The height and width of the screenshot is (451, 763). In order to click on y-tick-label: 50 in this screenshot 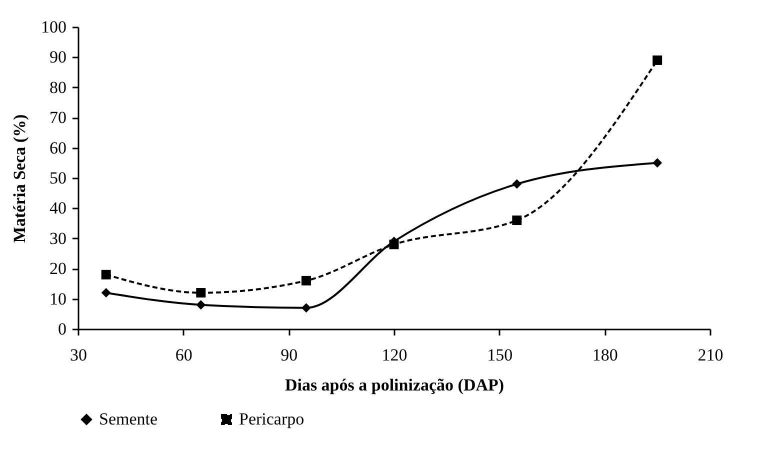, I will do `click(58, 178)`.